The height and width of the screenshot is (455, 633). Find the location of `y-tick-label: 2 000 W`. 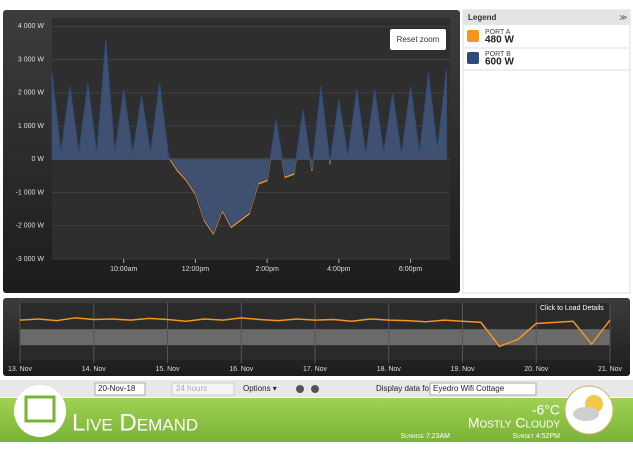

y-tick-label: 2 000 W is located at coordinates (31, 93).